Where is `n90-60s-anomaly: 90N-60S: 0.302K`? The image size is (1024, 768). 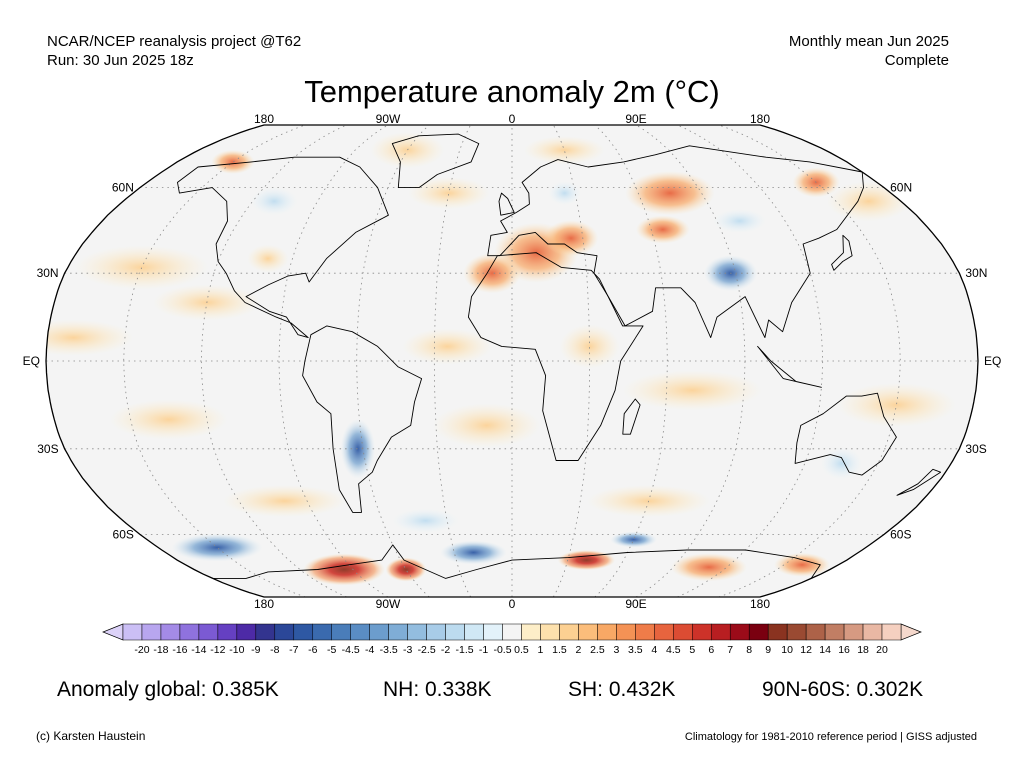 n90-60s-anomaly: 90N-60S: 0.302K is located at coordinates (843, 689).